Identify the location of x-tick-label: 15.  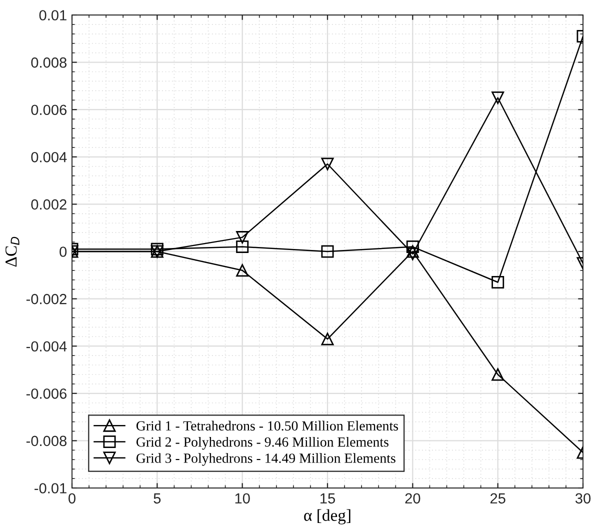
(327, 498).